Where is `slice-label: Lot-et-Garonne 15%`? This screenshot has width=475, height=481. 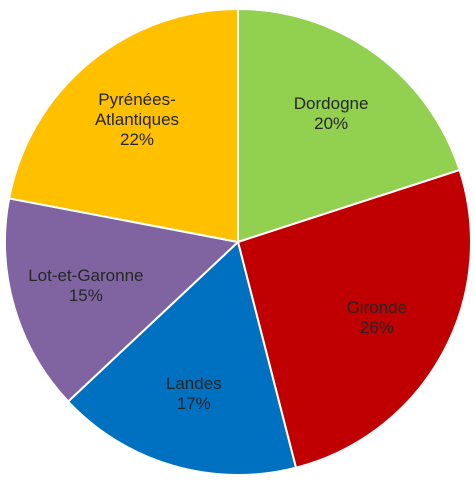
slice-label: Lot-et-Garonne 15% is located at coordinates (86, 286).